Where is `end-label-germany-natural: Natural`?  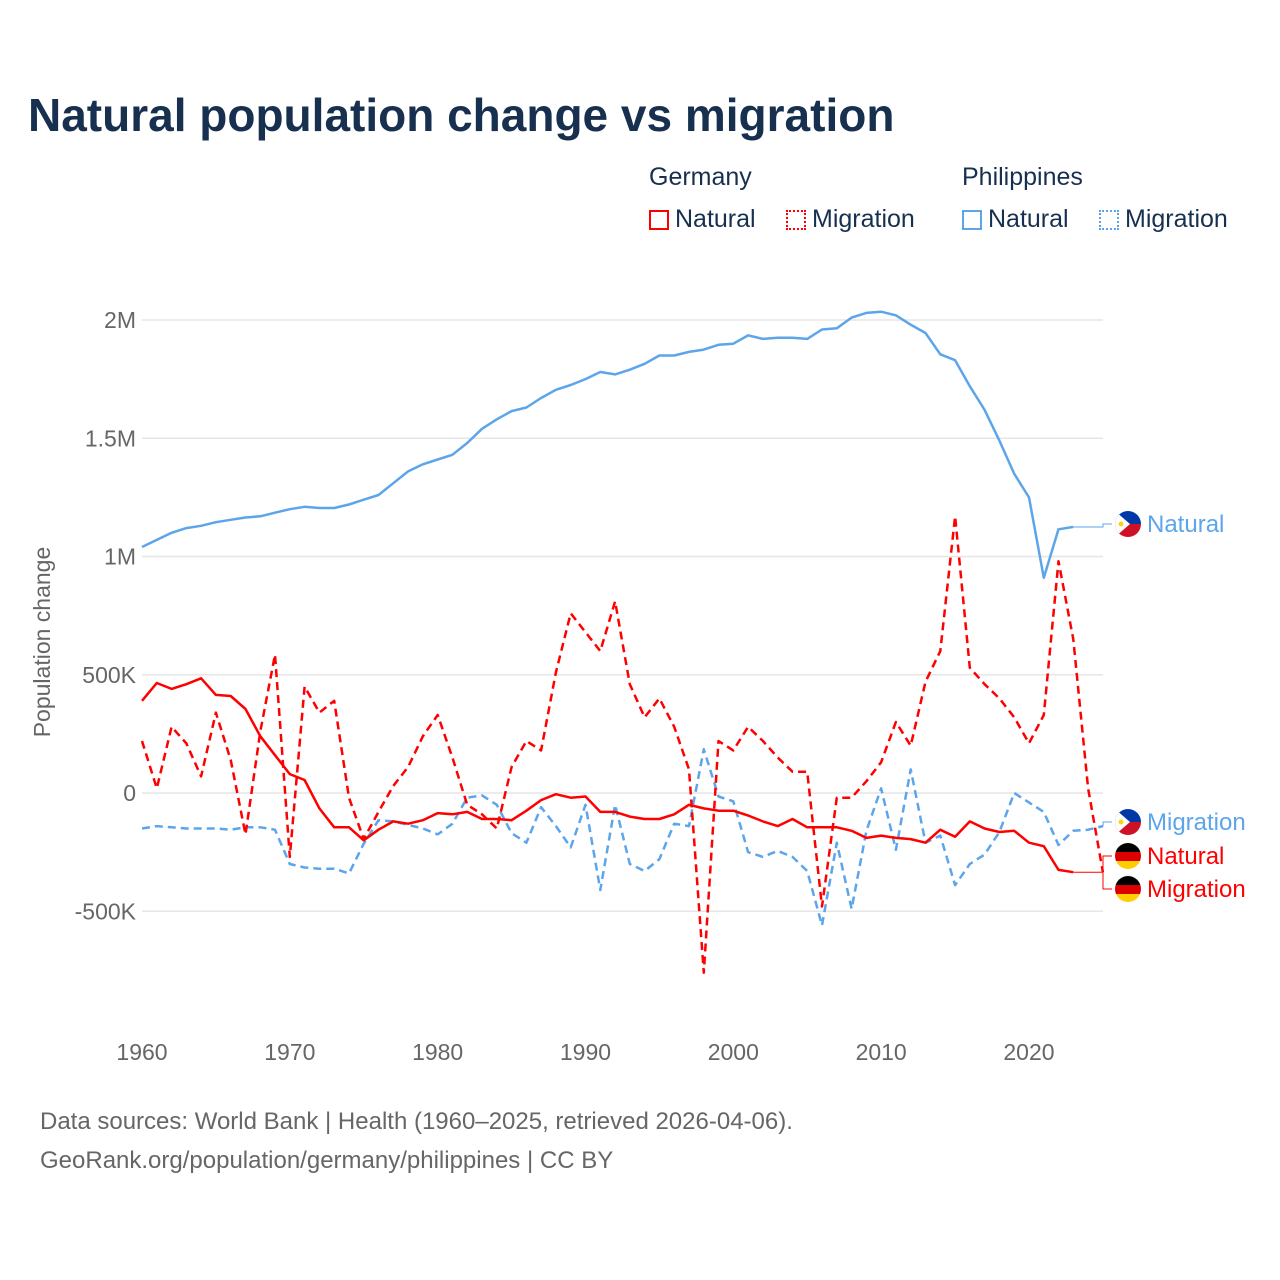 end-label-germany-natural: Natural is located at coordinates (1185, 856).